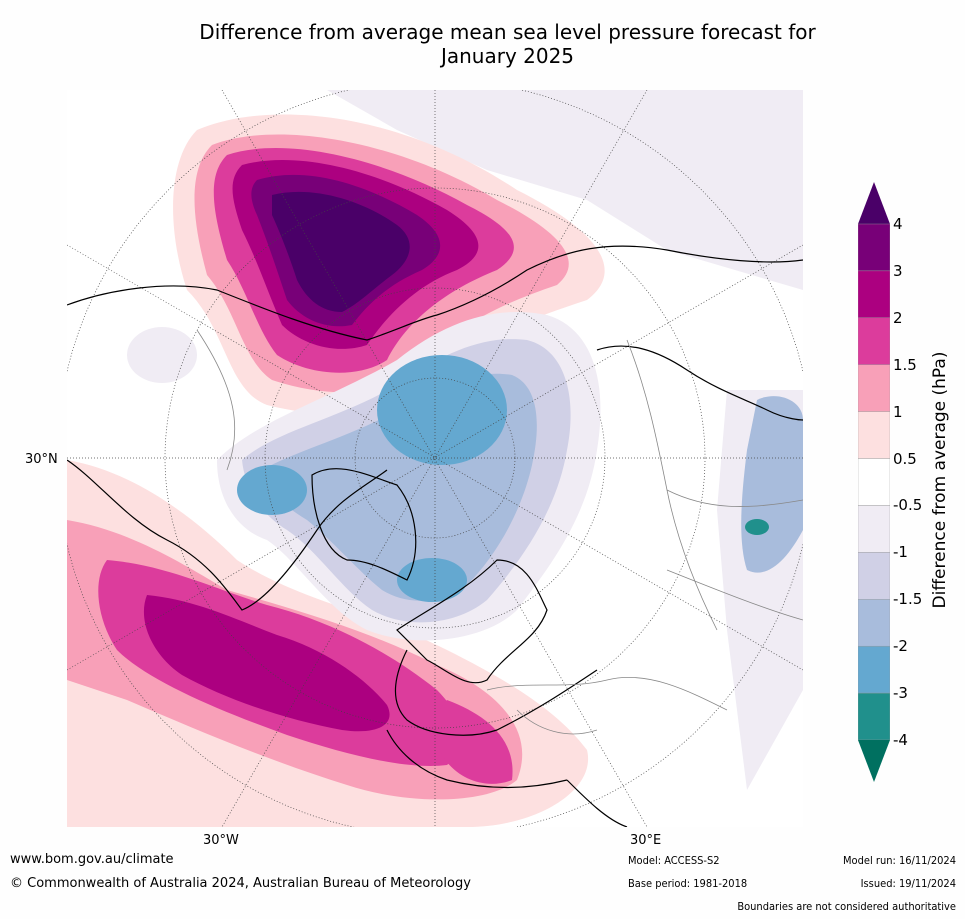  Describe the element at coordinates (898, 224) in the screenshot. I see `colorbar-tick-label: 4` at that location.